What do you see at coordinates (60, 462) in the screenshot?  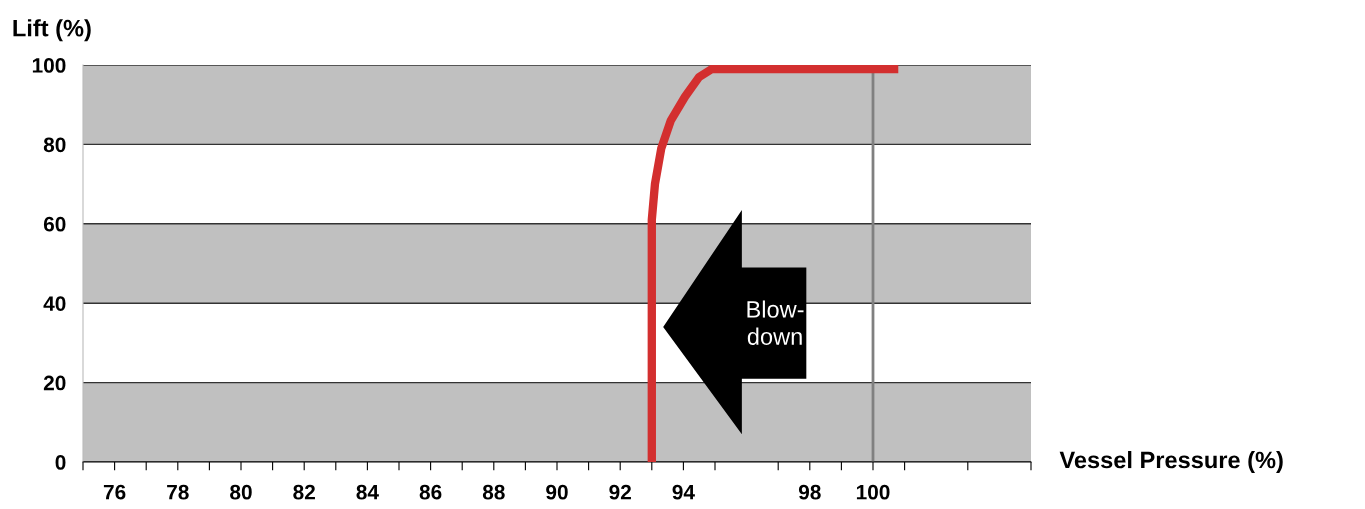 I see `y-tick-label: 0` at bounding box center [60, 462].